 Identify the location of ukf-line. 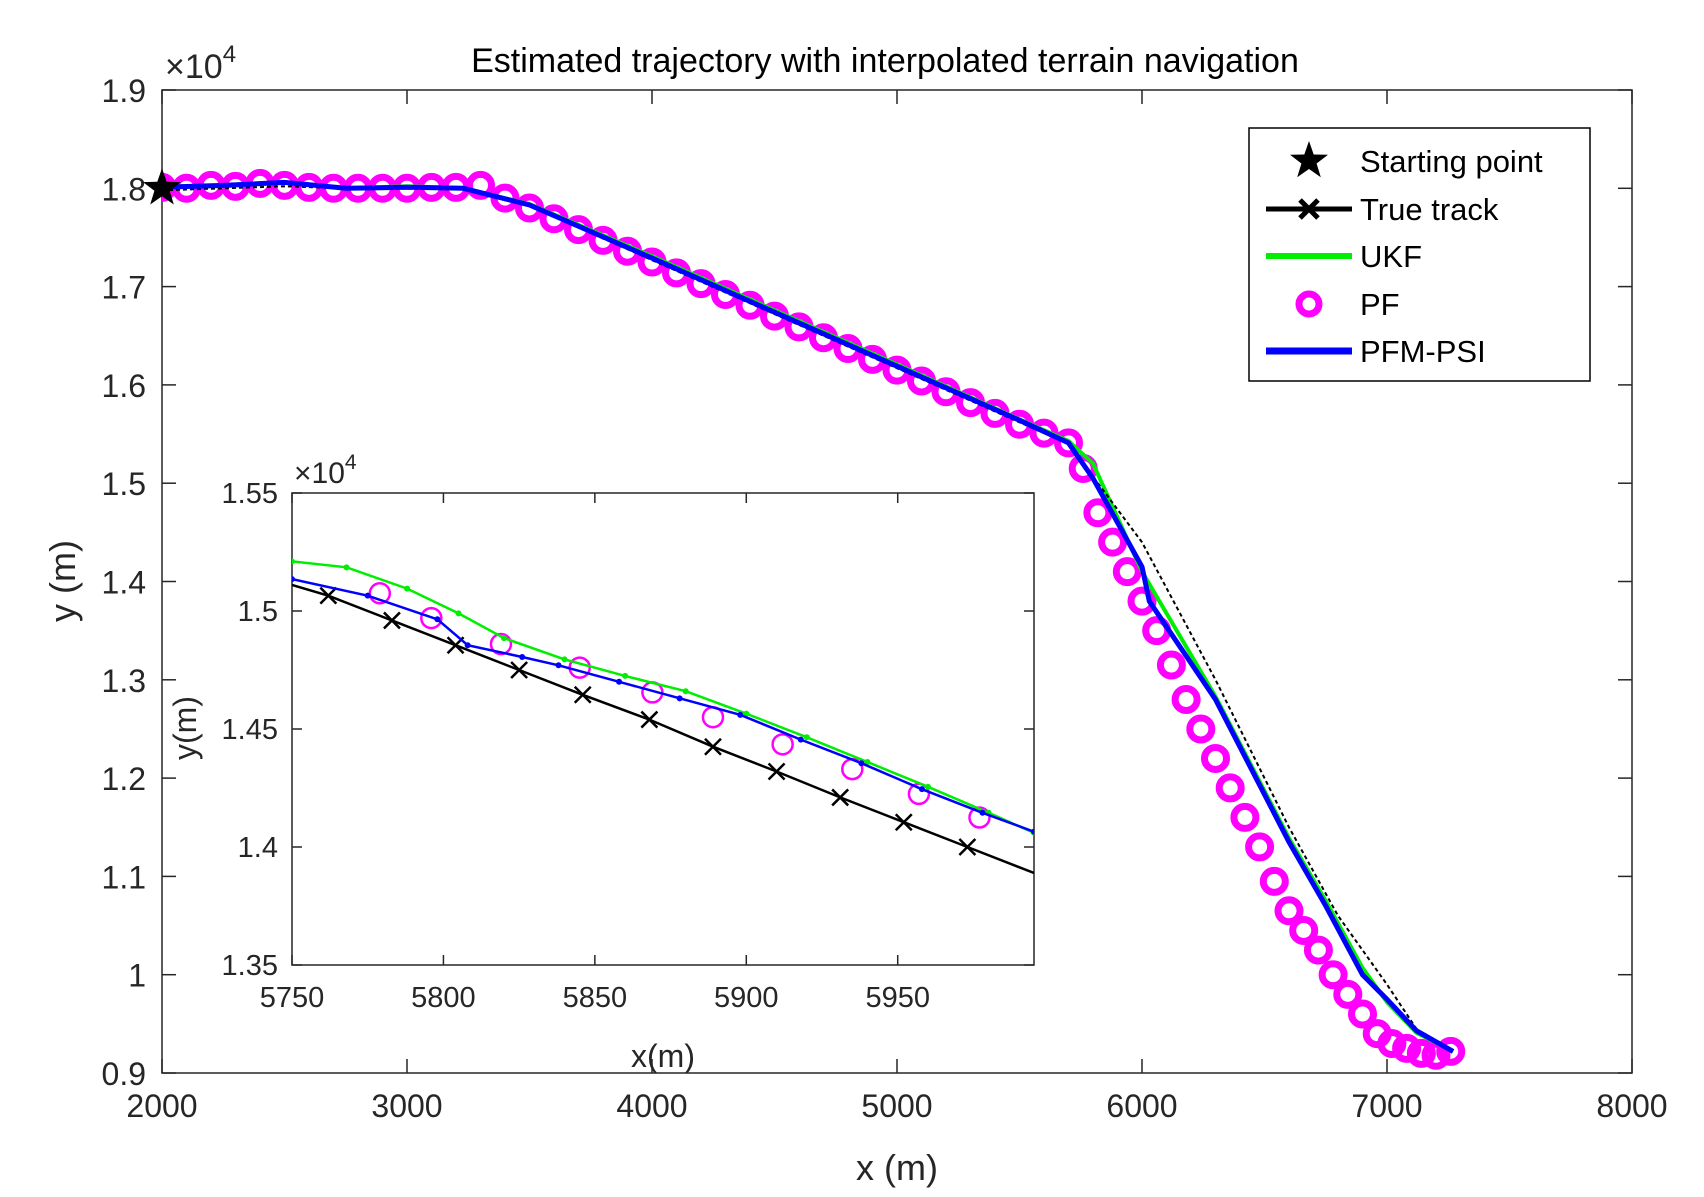
(663, 697).